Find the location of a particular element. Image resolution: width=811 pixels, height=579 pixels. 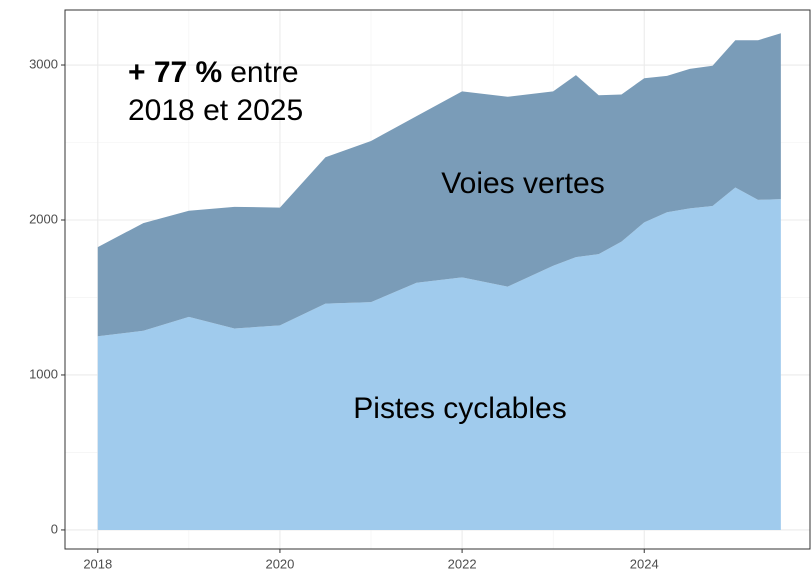

annotation-rest: entre is located at coordinates (264, 72).